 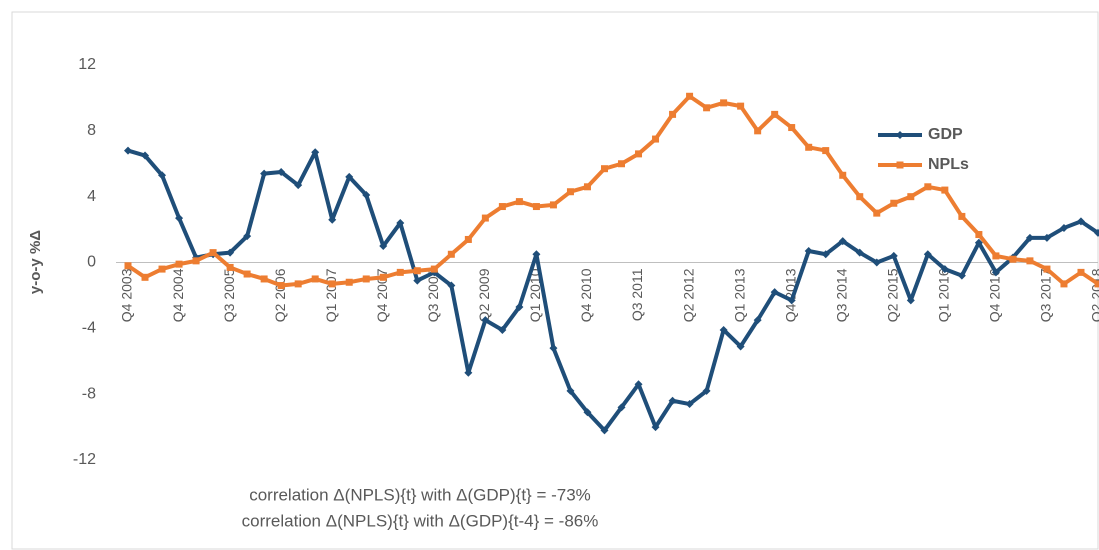 What do you see at coordinates (382, 295) in the screenshot?
I see `x-tick-label: Q4 2007` at bounding box center [382, 295].